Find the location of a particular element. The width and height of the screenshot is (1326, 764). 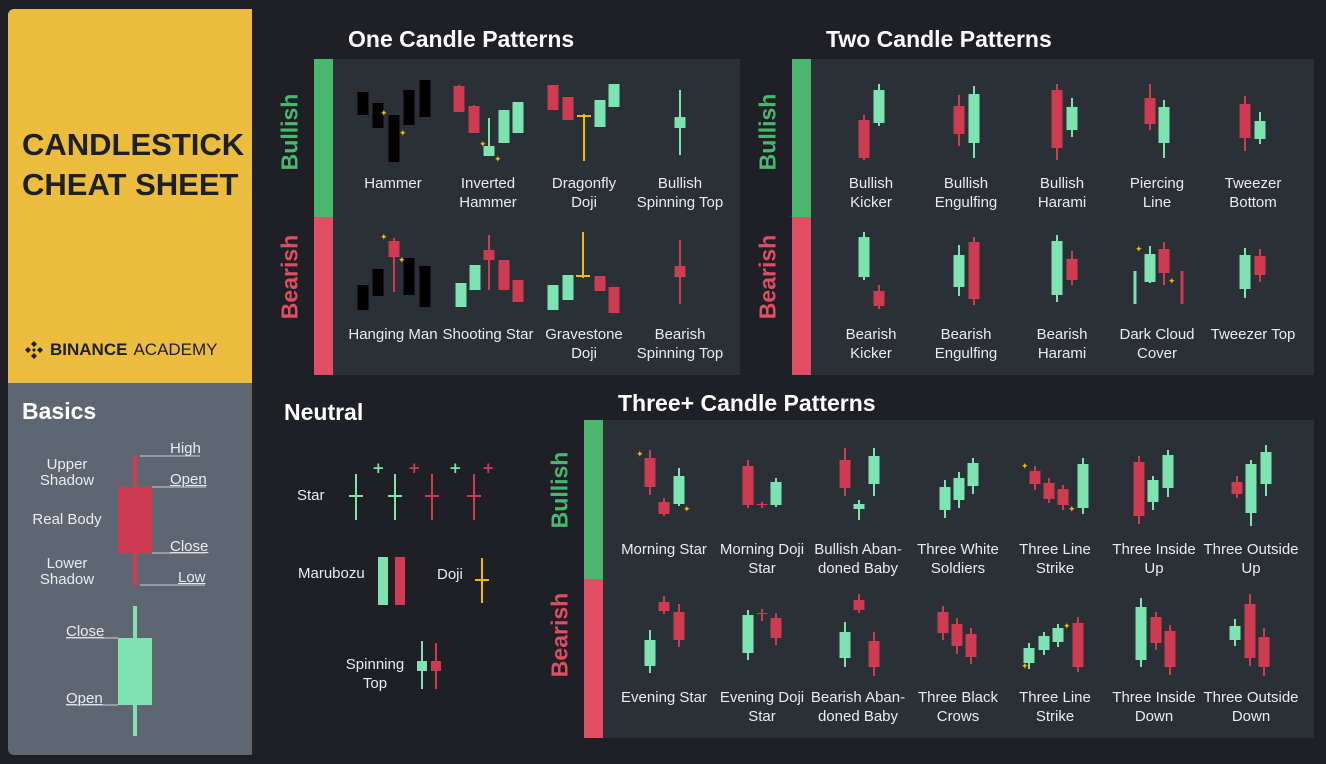

pattern-label: Evening Star is located at coordinates (664, 697).